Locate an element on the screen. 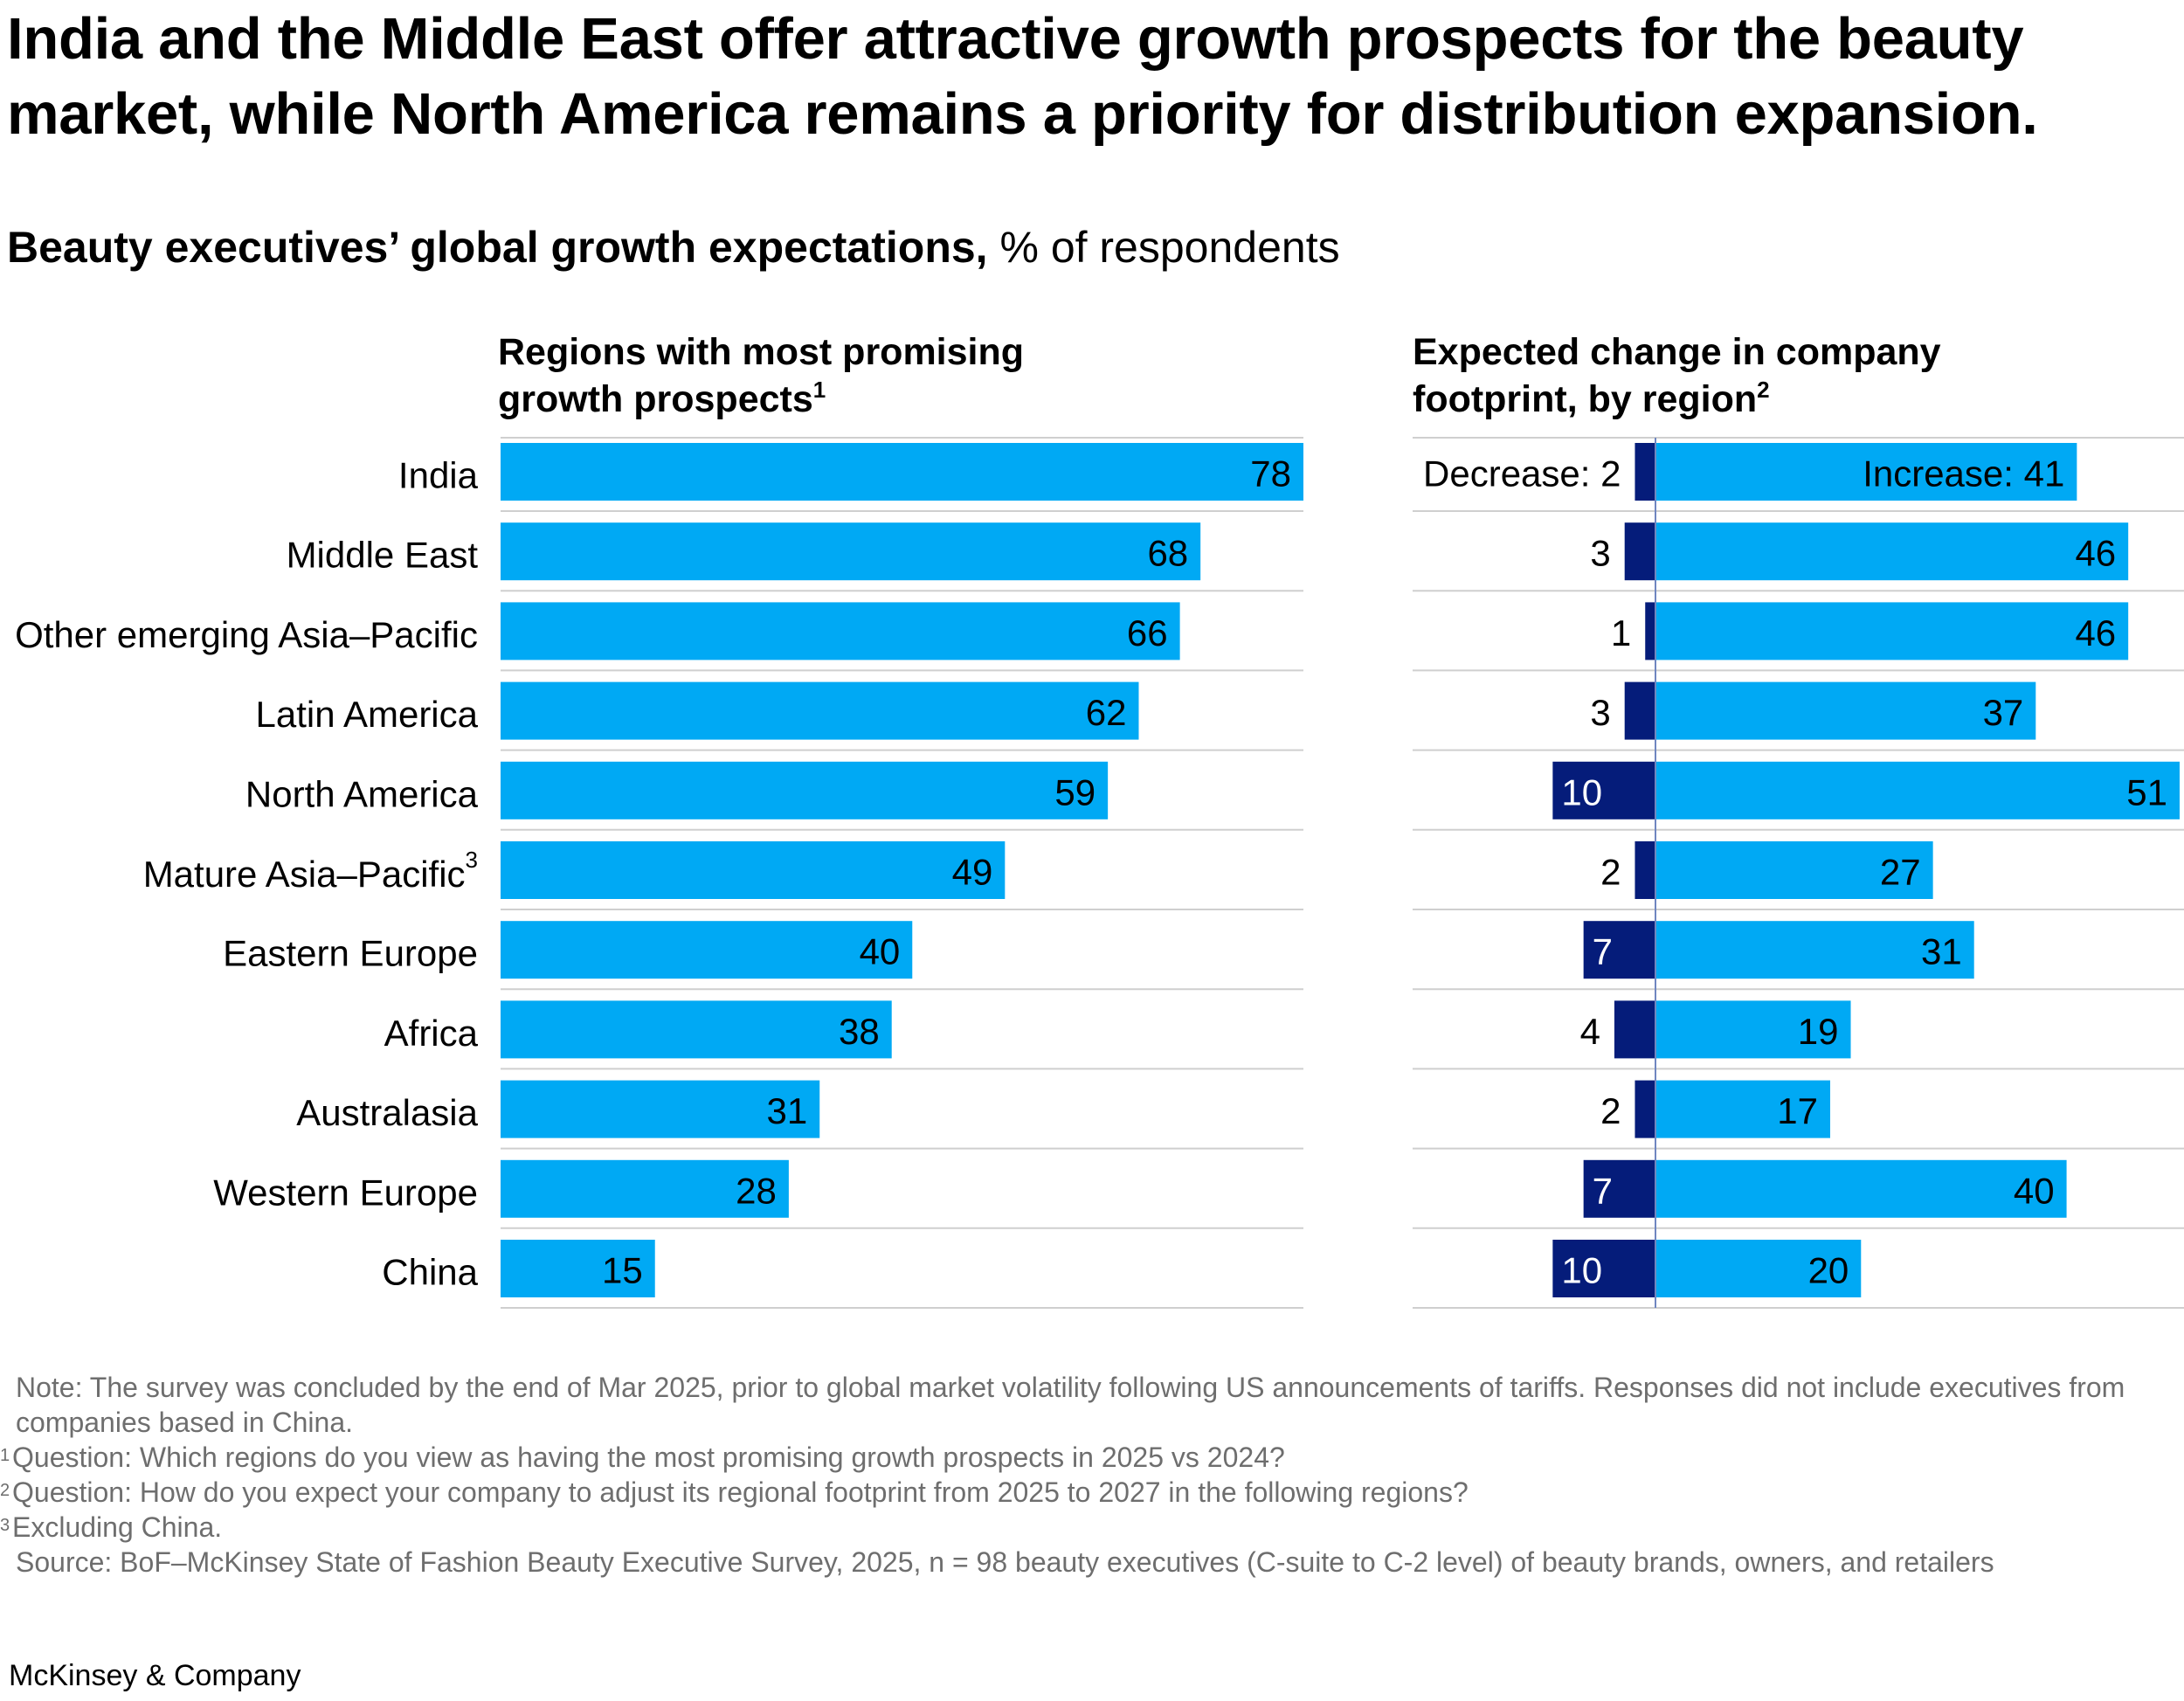 This screenshot has width=2184, height=1701. category-label-6: Eastern Europe is located at coordinates (350, 953).